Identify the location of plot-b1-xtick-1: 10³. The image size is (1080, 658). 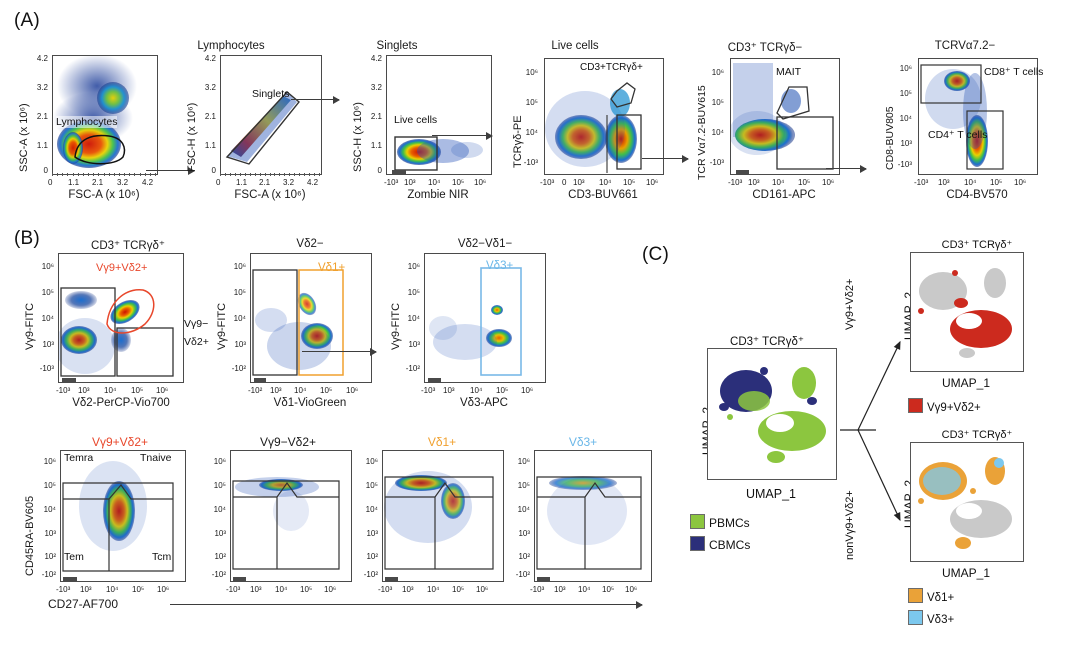
(84, 390).